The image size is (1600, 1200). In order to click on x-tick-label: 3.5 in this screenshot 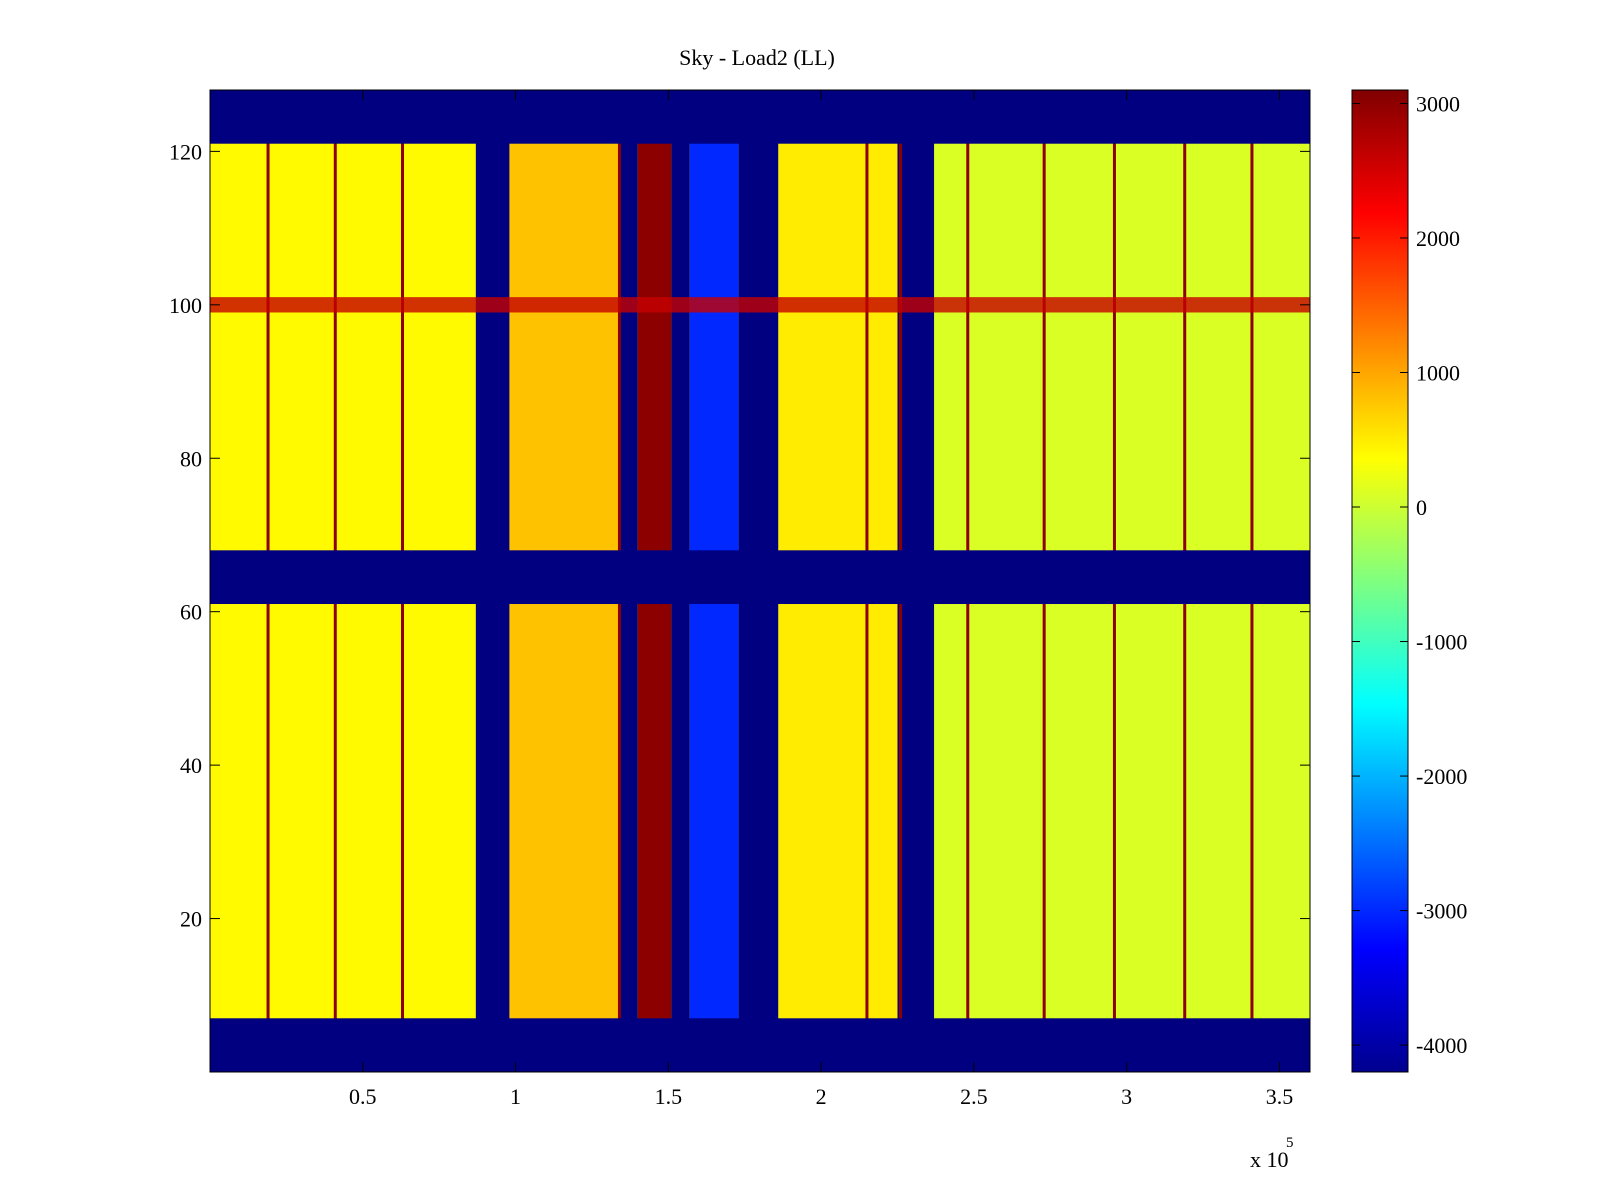, I will do `click(1280, 1096)`.